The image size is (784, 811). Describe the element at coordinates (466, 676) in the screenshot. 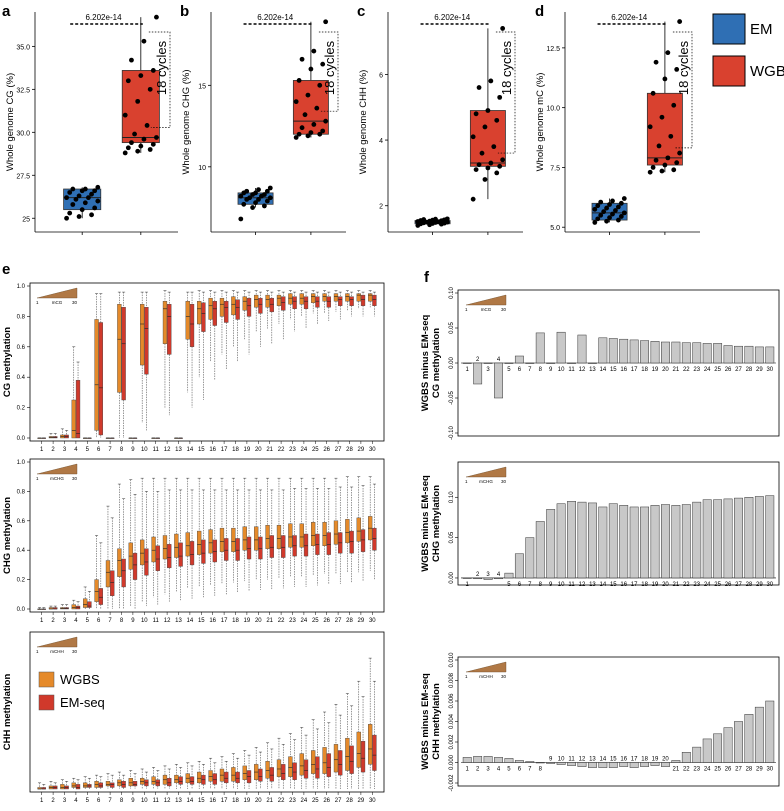

I see `icon-min-label: 1` at that location.